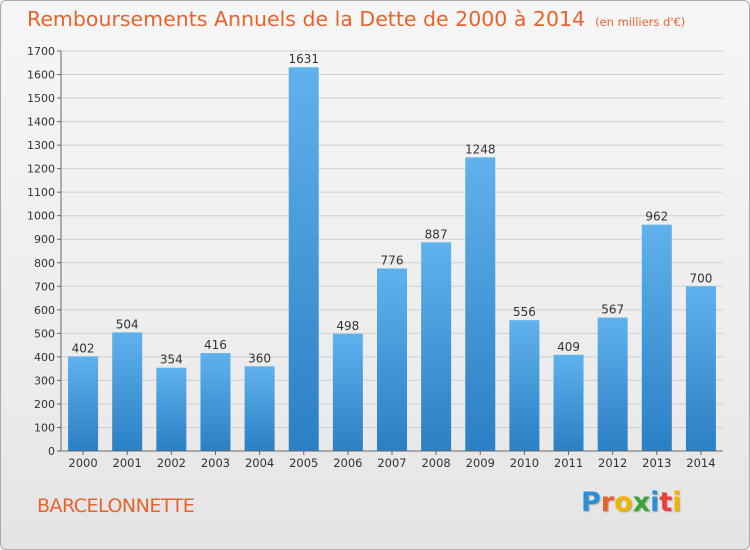  What do you see at coordinates (623, 502) in the screenshot?
I see `logo-letter: o` at bounding box center [623, 502].